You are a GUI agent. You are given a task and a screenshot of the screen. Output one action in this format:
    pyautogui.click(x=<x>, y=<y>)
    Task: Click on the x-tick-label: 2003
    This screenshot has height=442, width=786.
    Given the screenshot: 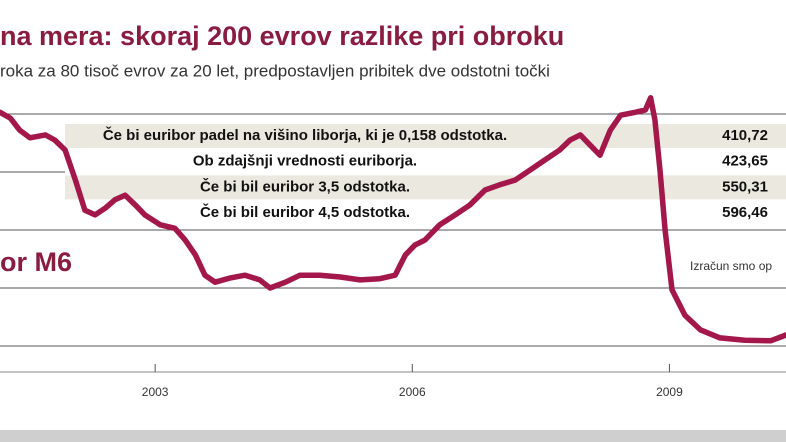 What is the action you would take?
    pyautogui.click(x=155, y=392)
    